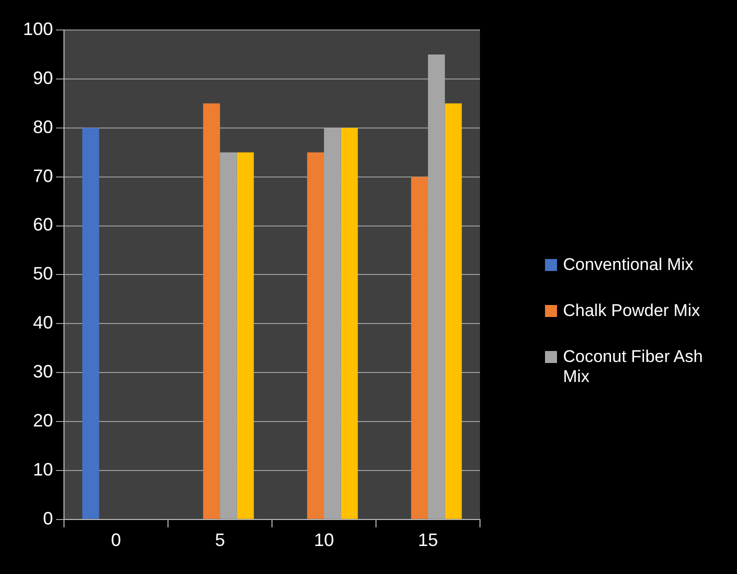  What do you see at coordinates (43, 469) in the screenshot?
I see `y-tick-label: 10` at bounding box center [43, 469].